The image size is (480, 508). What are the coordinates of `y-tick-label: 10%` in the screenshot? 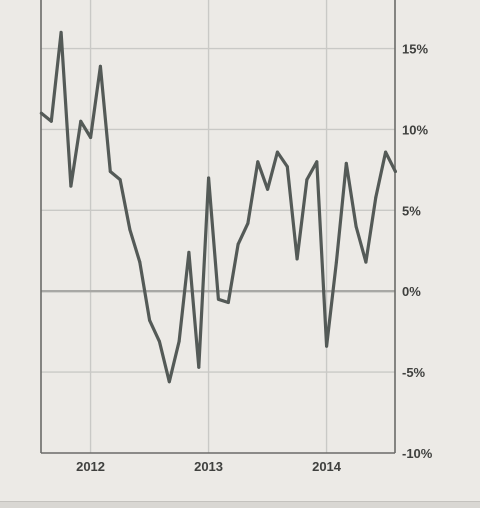 It's located at (415, 129).